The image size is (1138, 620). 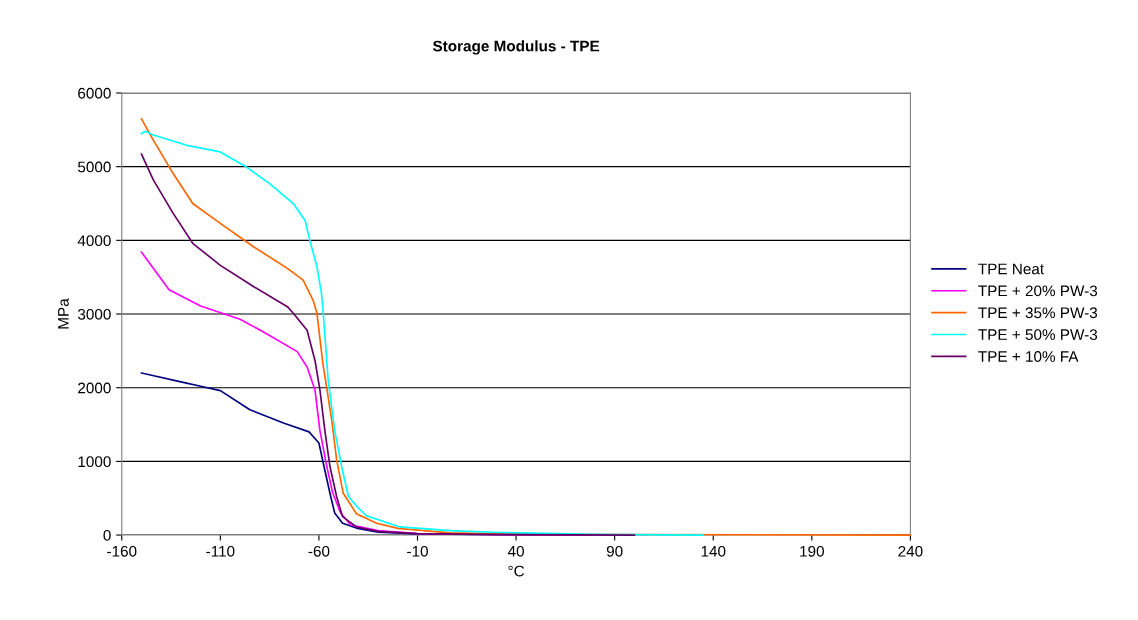 What do you see at coordinates (94, 241) in the screenshot?
I see `y-tick-label: 4000` at bounding box center [94, 241].